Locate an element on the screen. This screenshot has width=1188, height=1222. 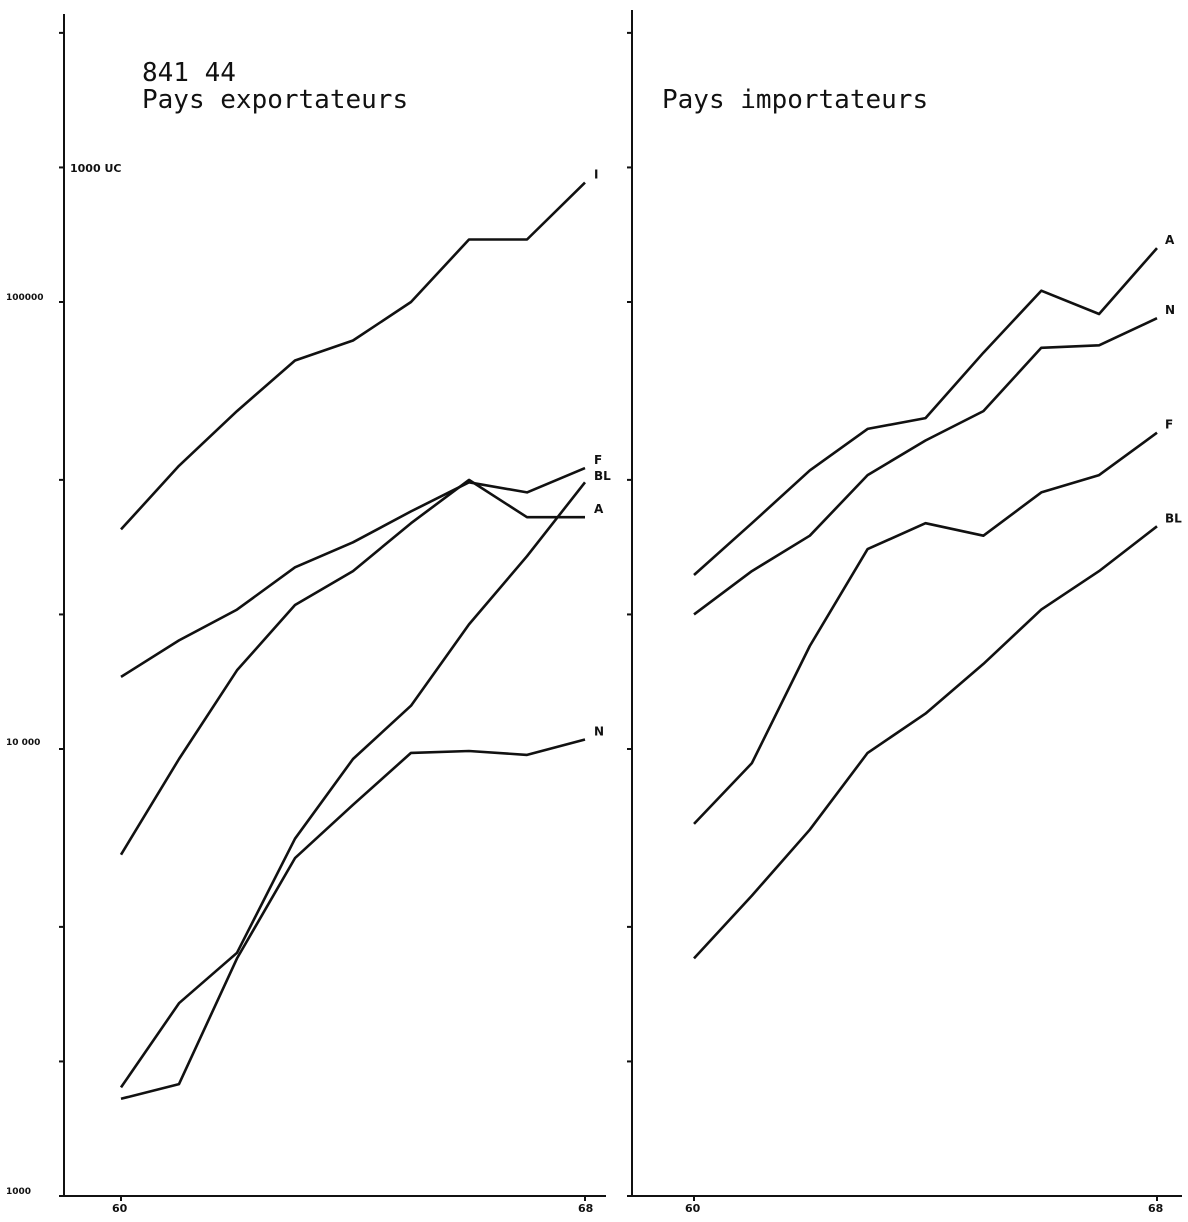
y-tick-label-10000: 10 000 is located at coordinates (23, 743).